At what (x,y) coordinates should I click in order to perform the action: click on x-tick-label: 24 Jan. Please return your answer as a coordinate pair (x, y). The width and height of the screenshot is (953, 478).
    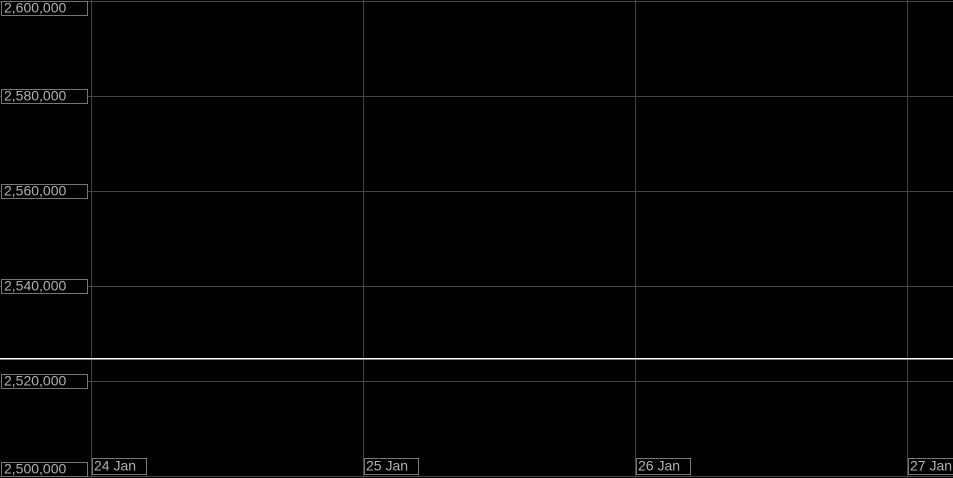
    Looking at the image, I should click on (115, 466).